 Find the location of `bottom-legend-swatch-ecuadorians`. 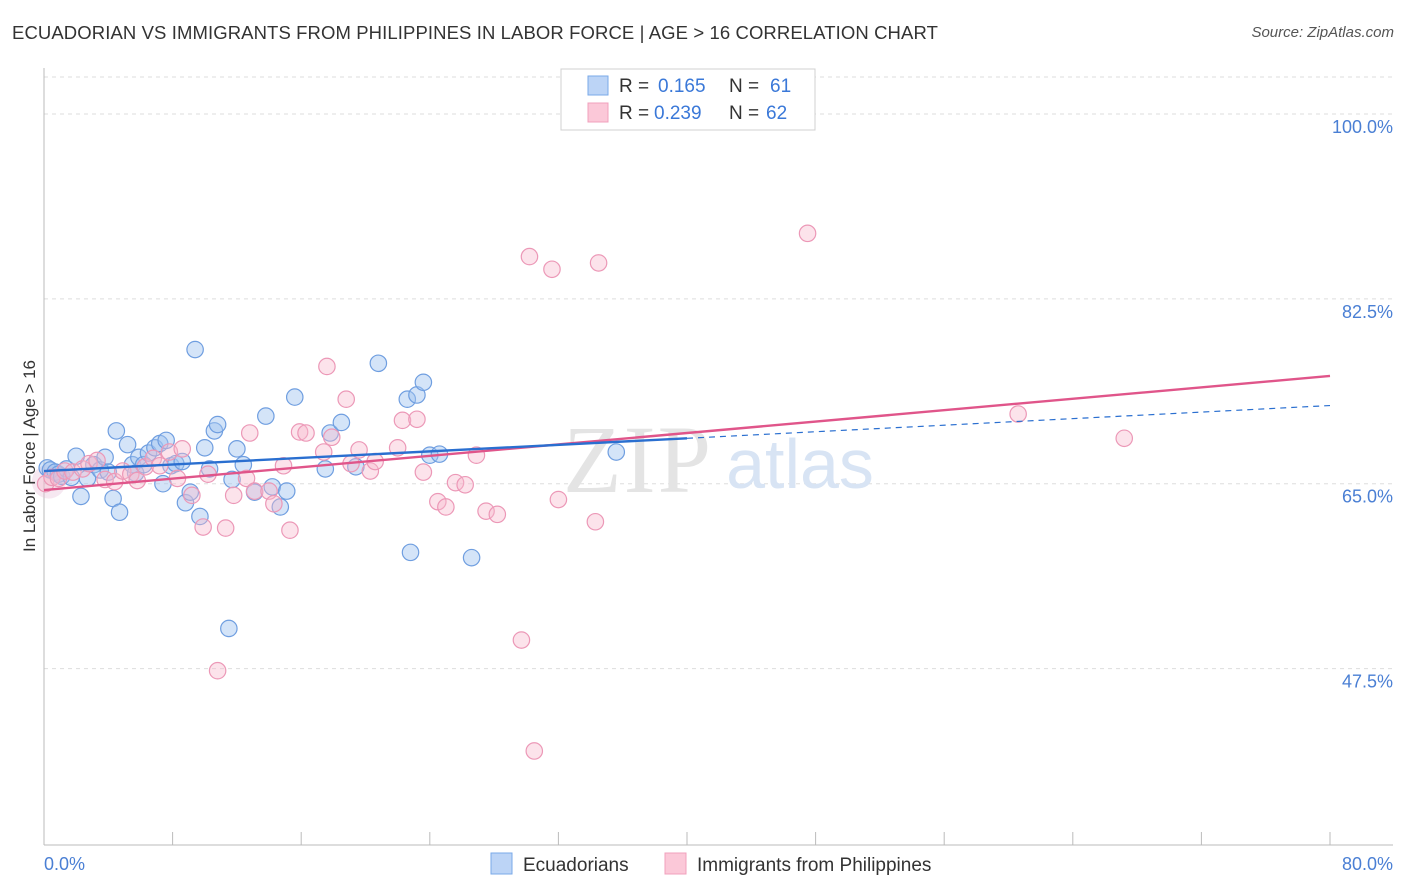

bottom-legend-swatch-ecuadorians is located at coordinates (501, 863).